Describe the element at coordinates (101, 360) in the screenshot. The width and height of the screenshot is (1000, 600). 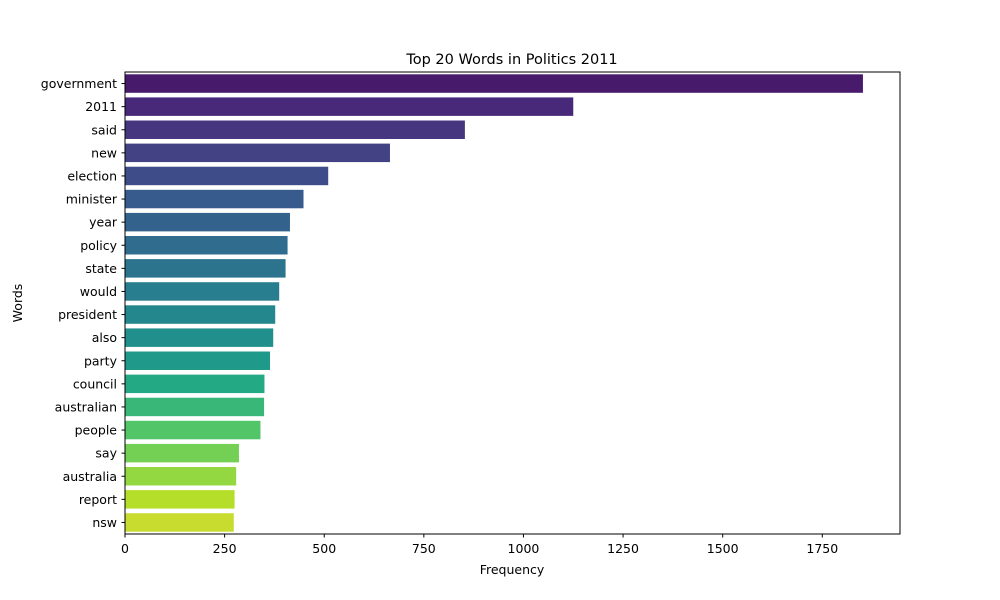
I see `y-tick-label: party` at that location.